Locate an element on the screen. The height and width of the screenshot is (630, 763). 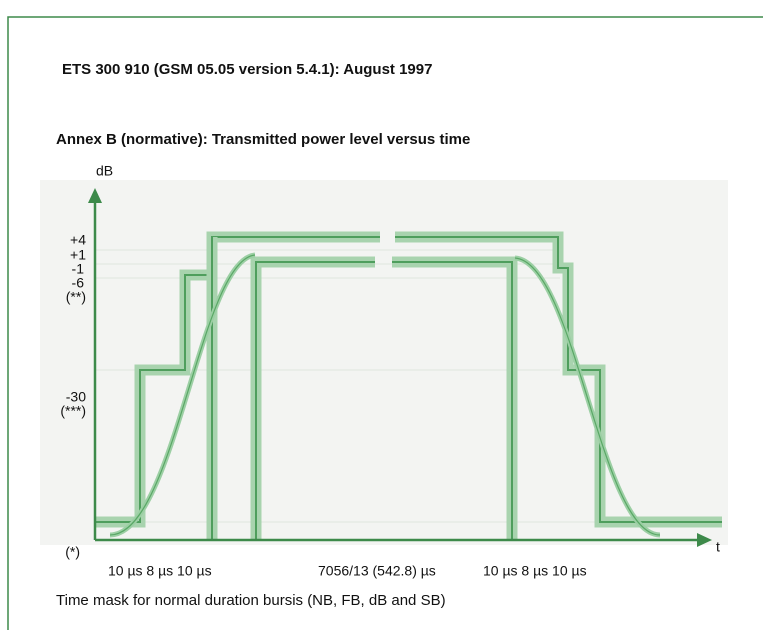
y-label: +1 is located at coordinates (78, 255).